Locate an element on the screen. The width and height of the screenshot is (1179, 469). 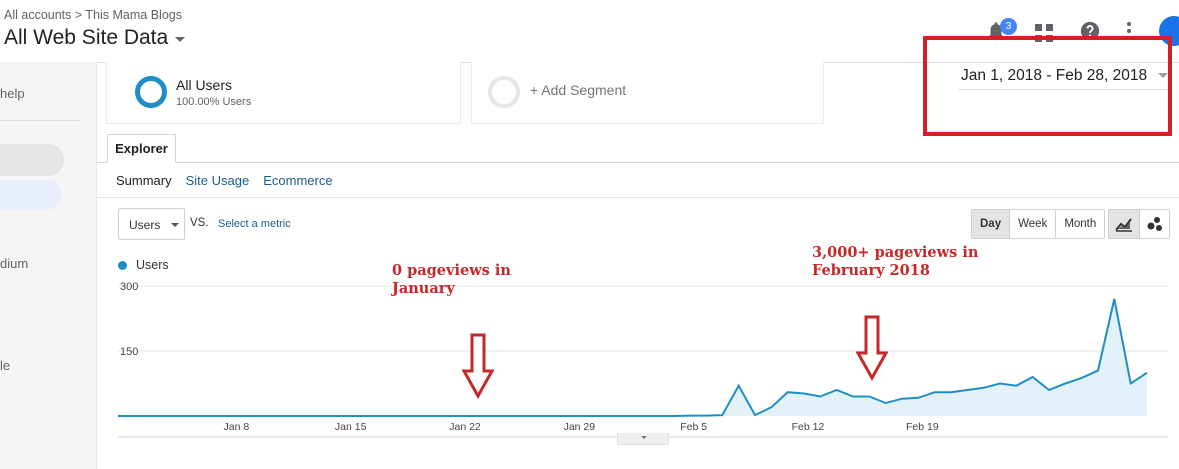
subtab-divider is located at coordinates (638, 197).